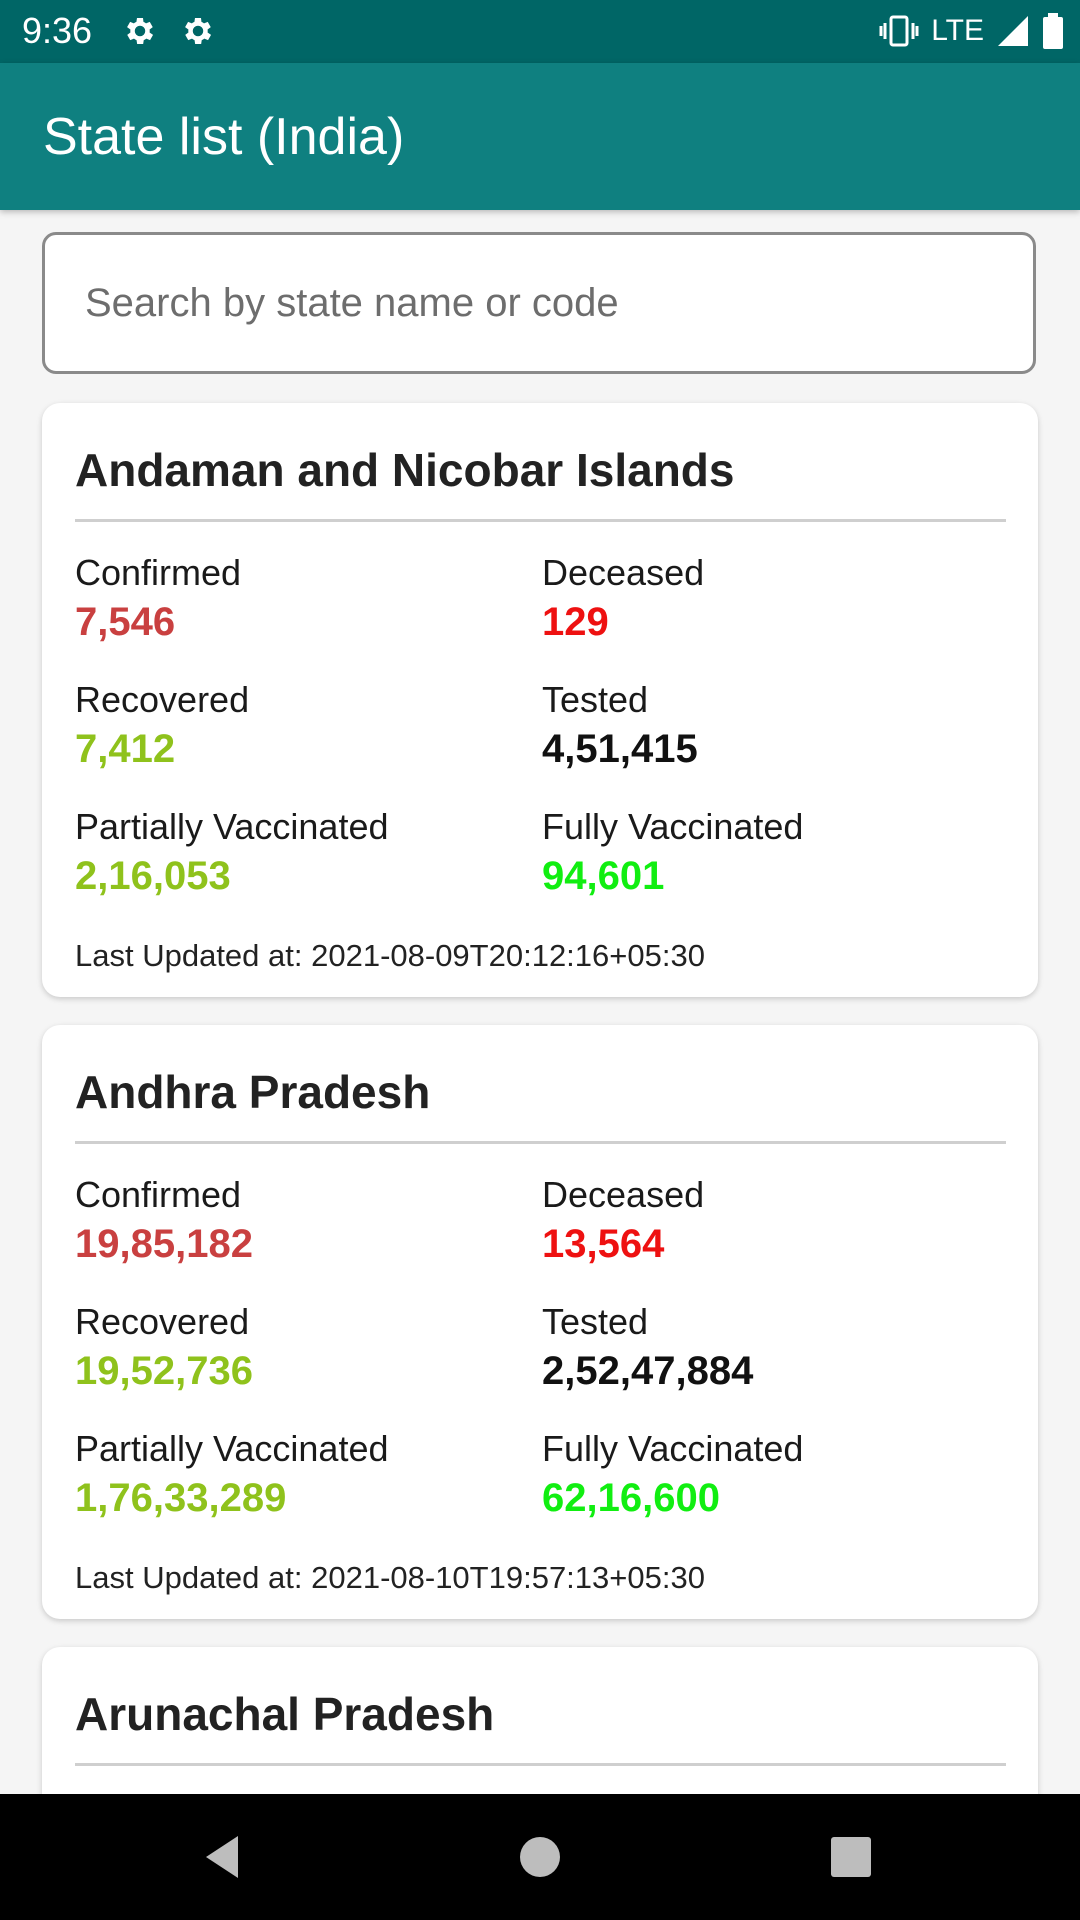 Image resolution: width=1080 pixels, height=1920 pixels. I want to click on deceased-stat: Deceased 129, so click(623, 599).